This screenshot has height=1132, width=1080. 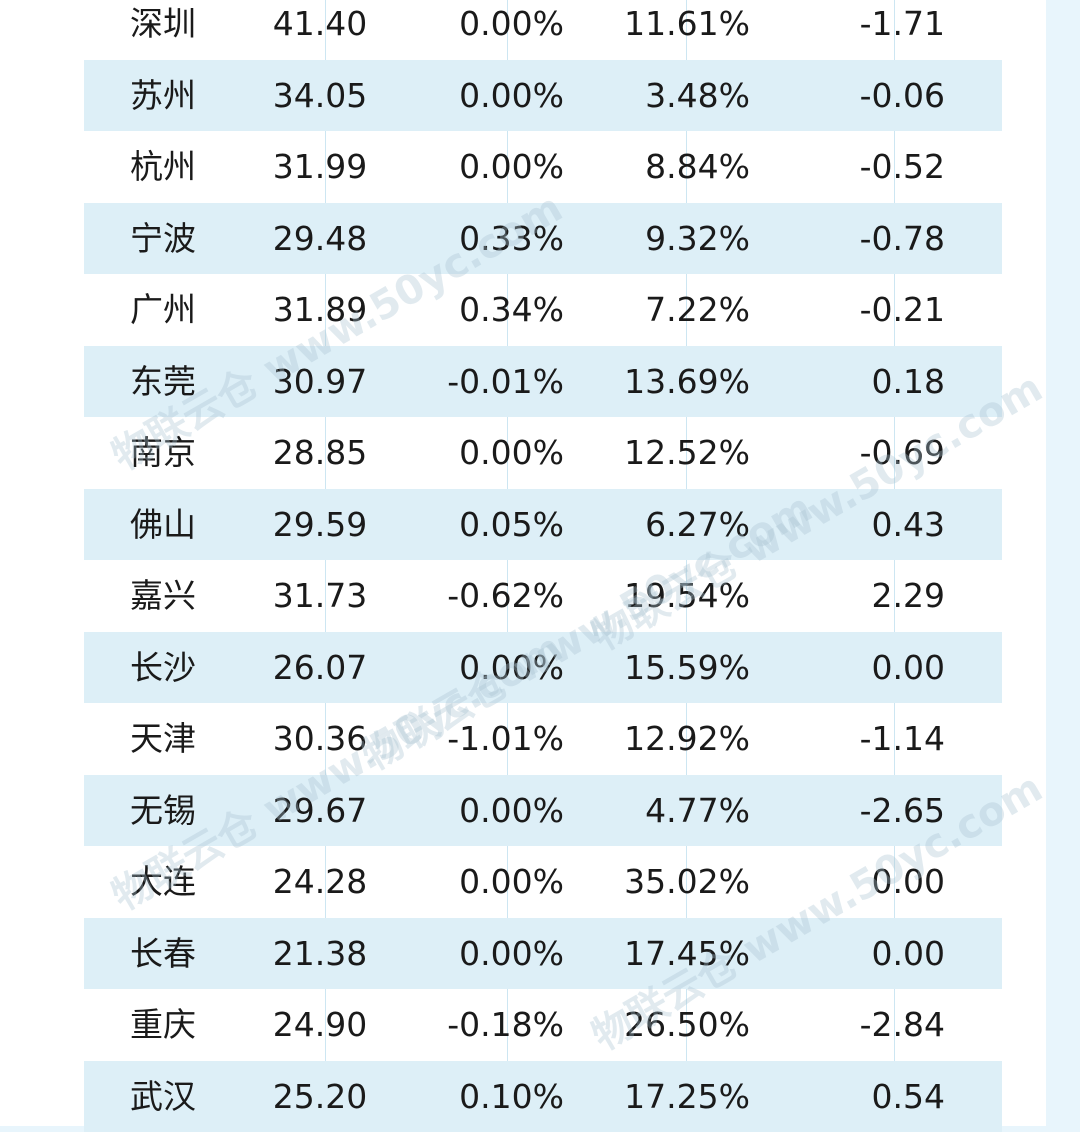 What do you see at coordinates (657, 954) in the screenshot?
I see `vacancy-cell: 17.45%` at bounding box center [657, 954].